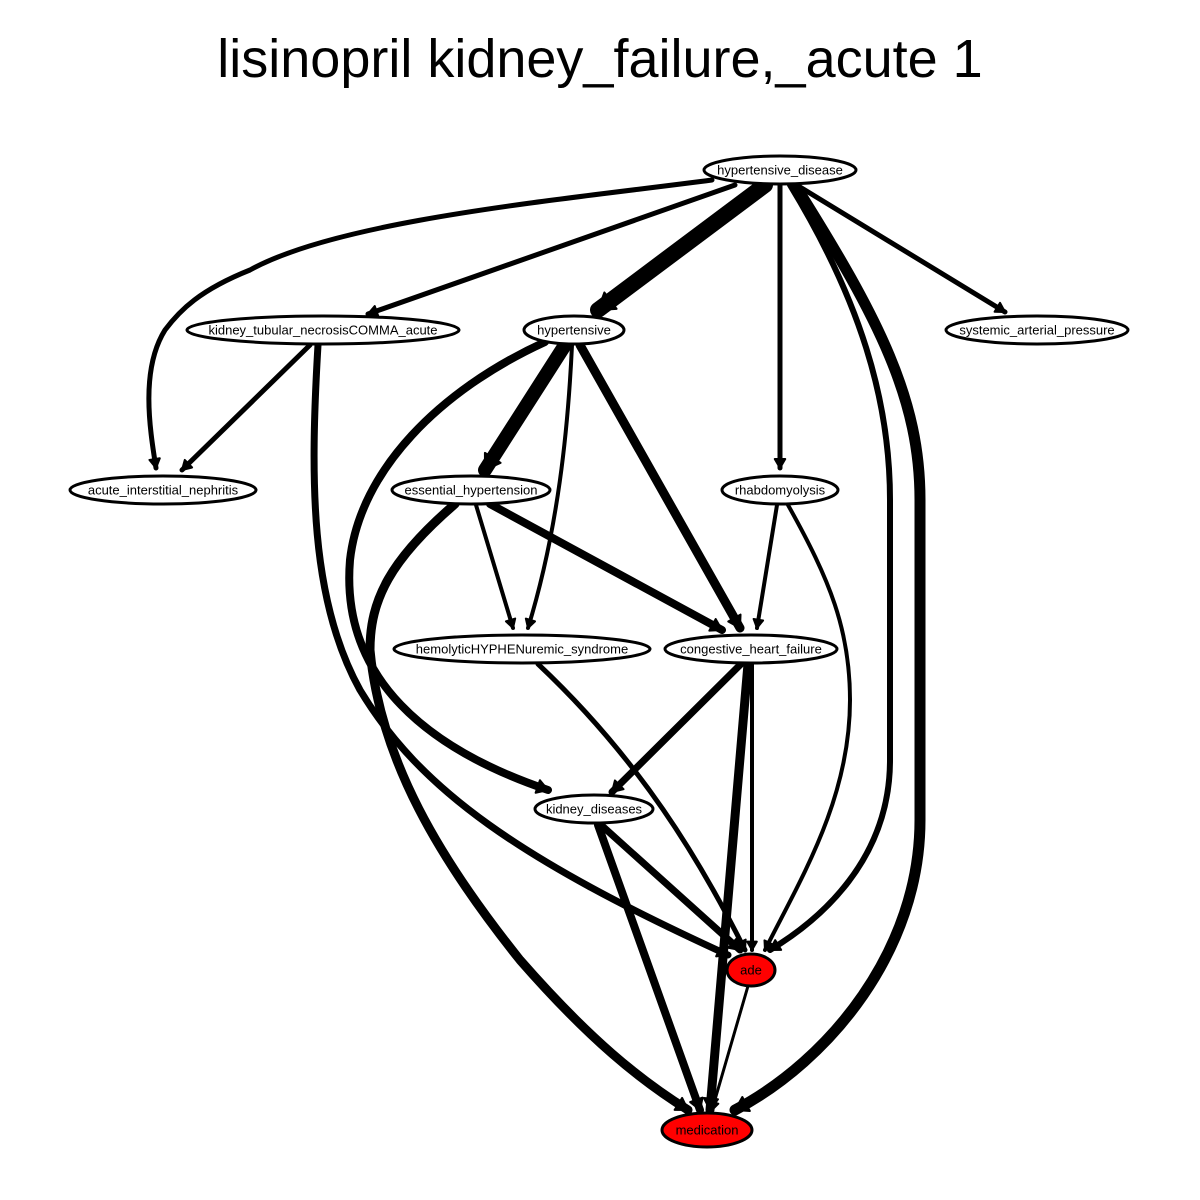 This screenshot has height=1200, width=1200. I want to click on edge-congestive_heart_failure-to-ade, so click(752, 807).